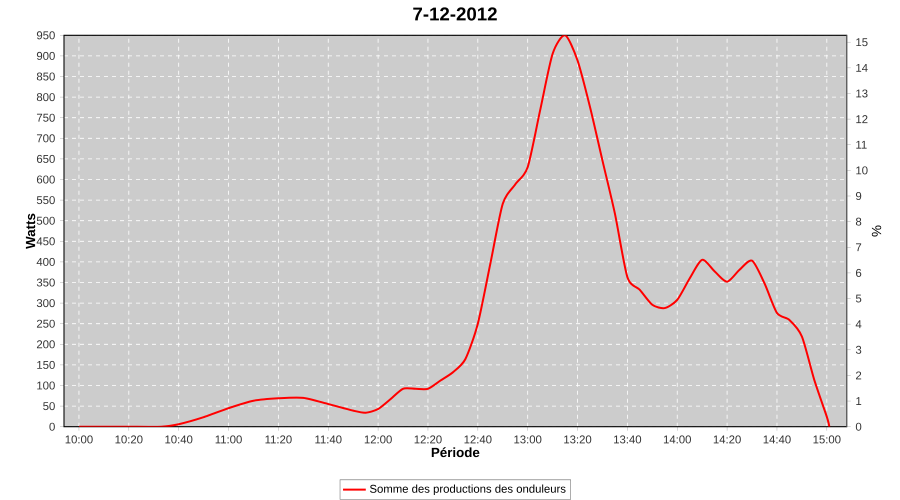 This screenshot has width=900, height=500. What do you see at coordinates (859, 426) in the screenshot?
I see `y2-tick-label: 0` at bounding box center [859, 426].